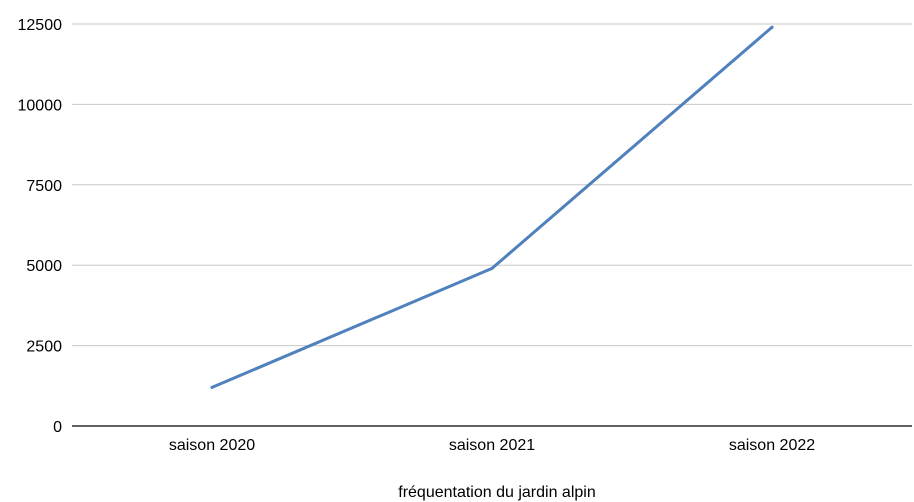 This screenshot has height=502, width=914. What do you see at coordinates (44, 186) in the screenshot?
I see `y-tick-label: 7500` at bounding box center [44, 186].